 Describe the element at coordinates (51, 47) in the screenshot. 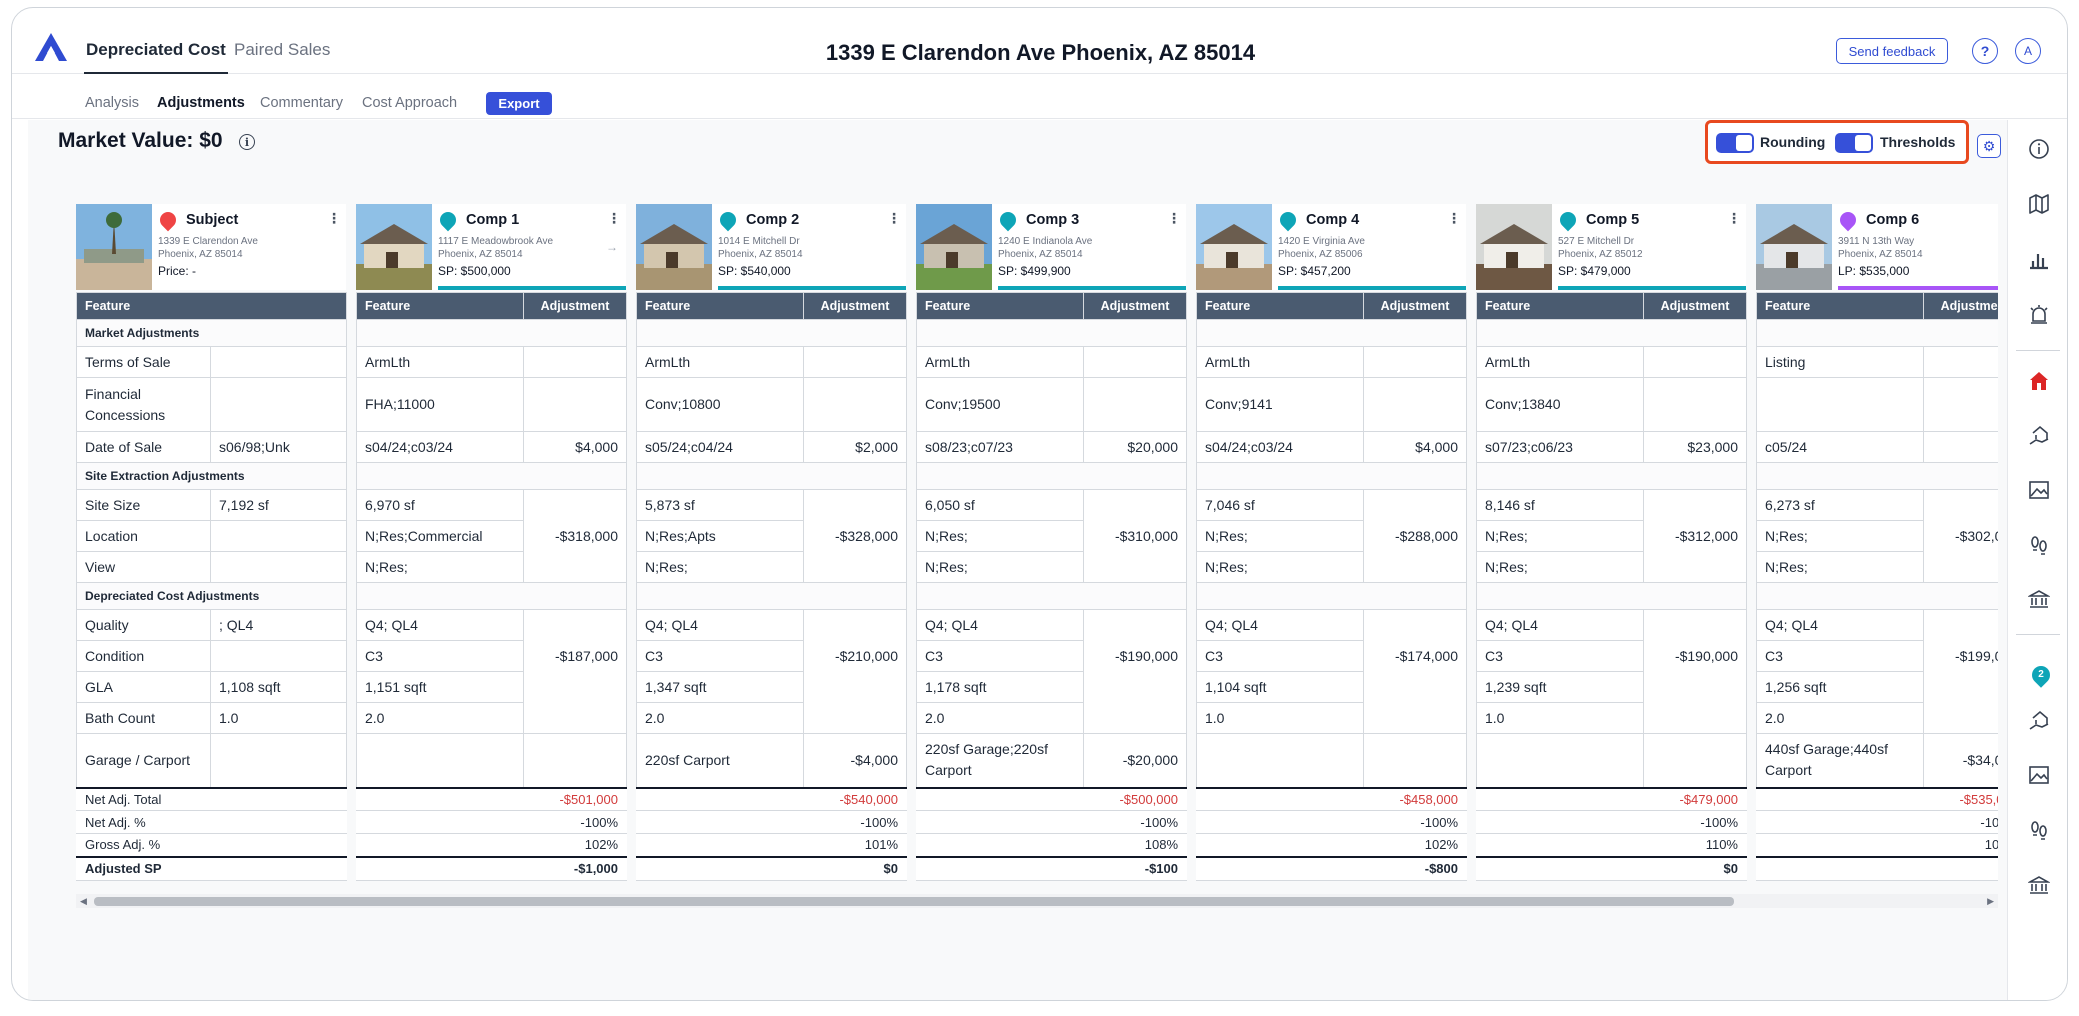

I see `app-logo` at that location.